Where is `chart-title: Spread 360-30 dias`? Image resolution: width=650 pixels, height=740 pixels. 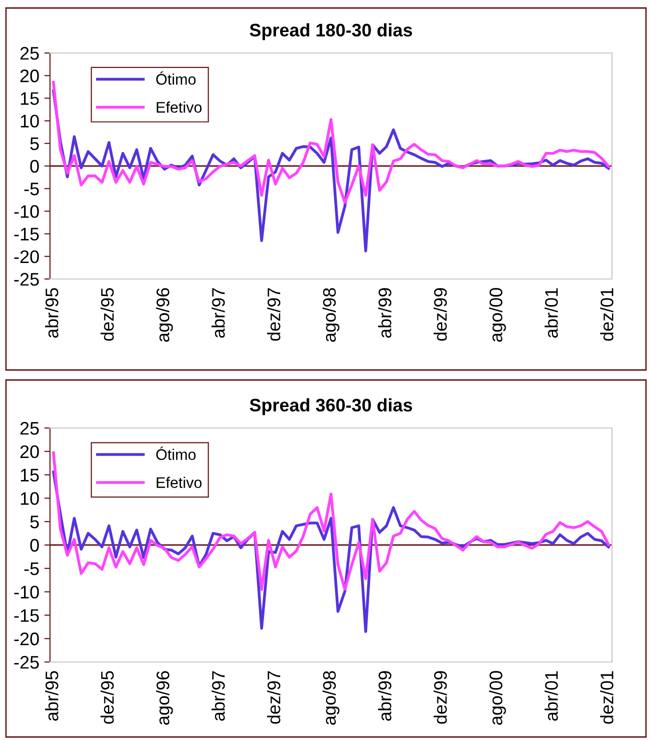
chart-title: Spread 360-30 dias is located at coordinates (331, 407).